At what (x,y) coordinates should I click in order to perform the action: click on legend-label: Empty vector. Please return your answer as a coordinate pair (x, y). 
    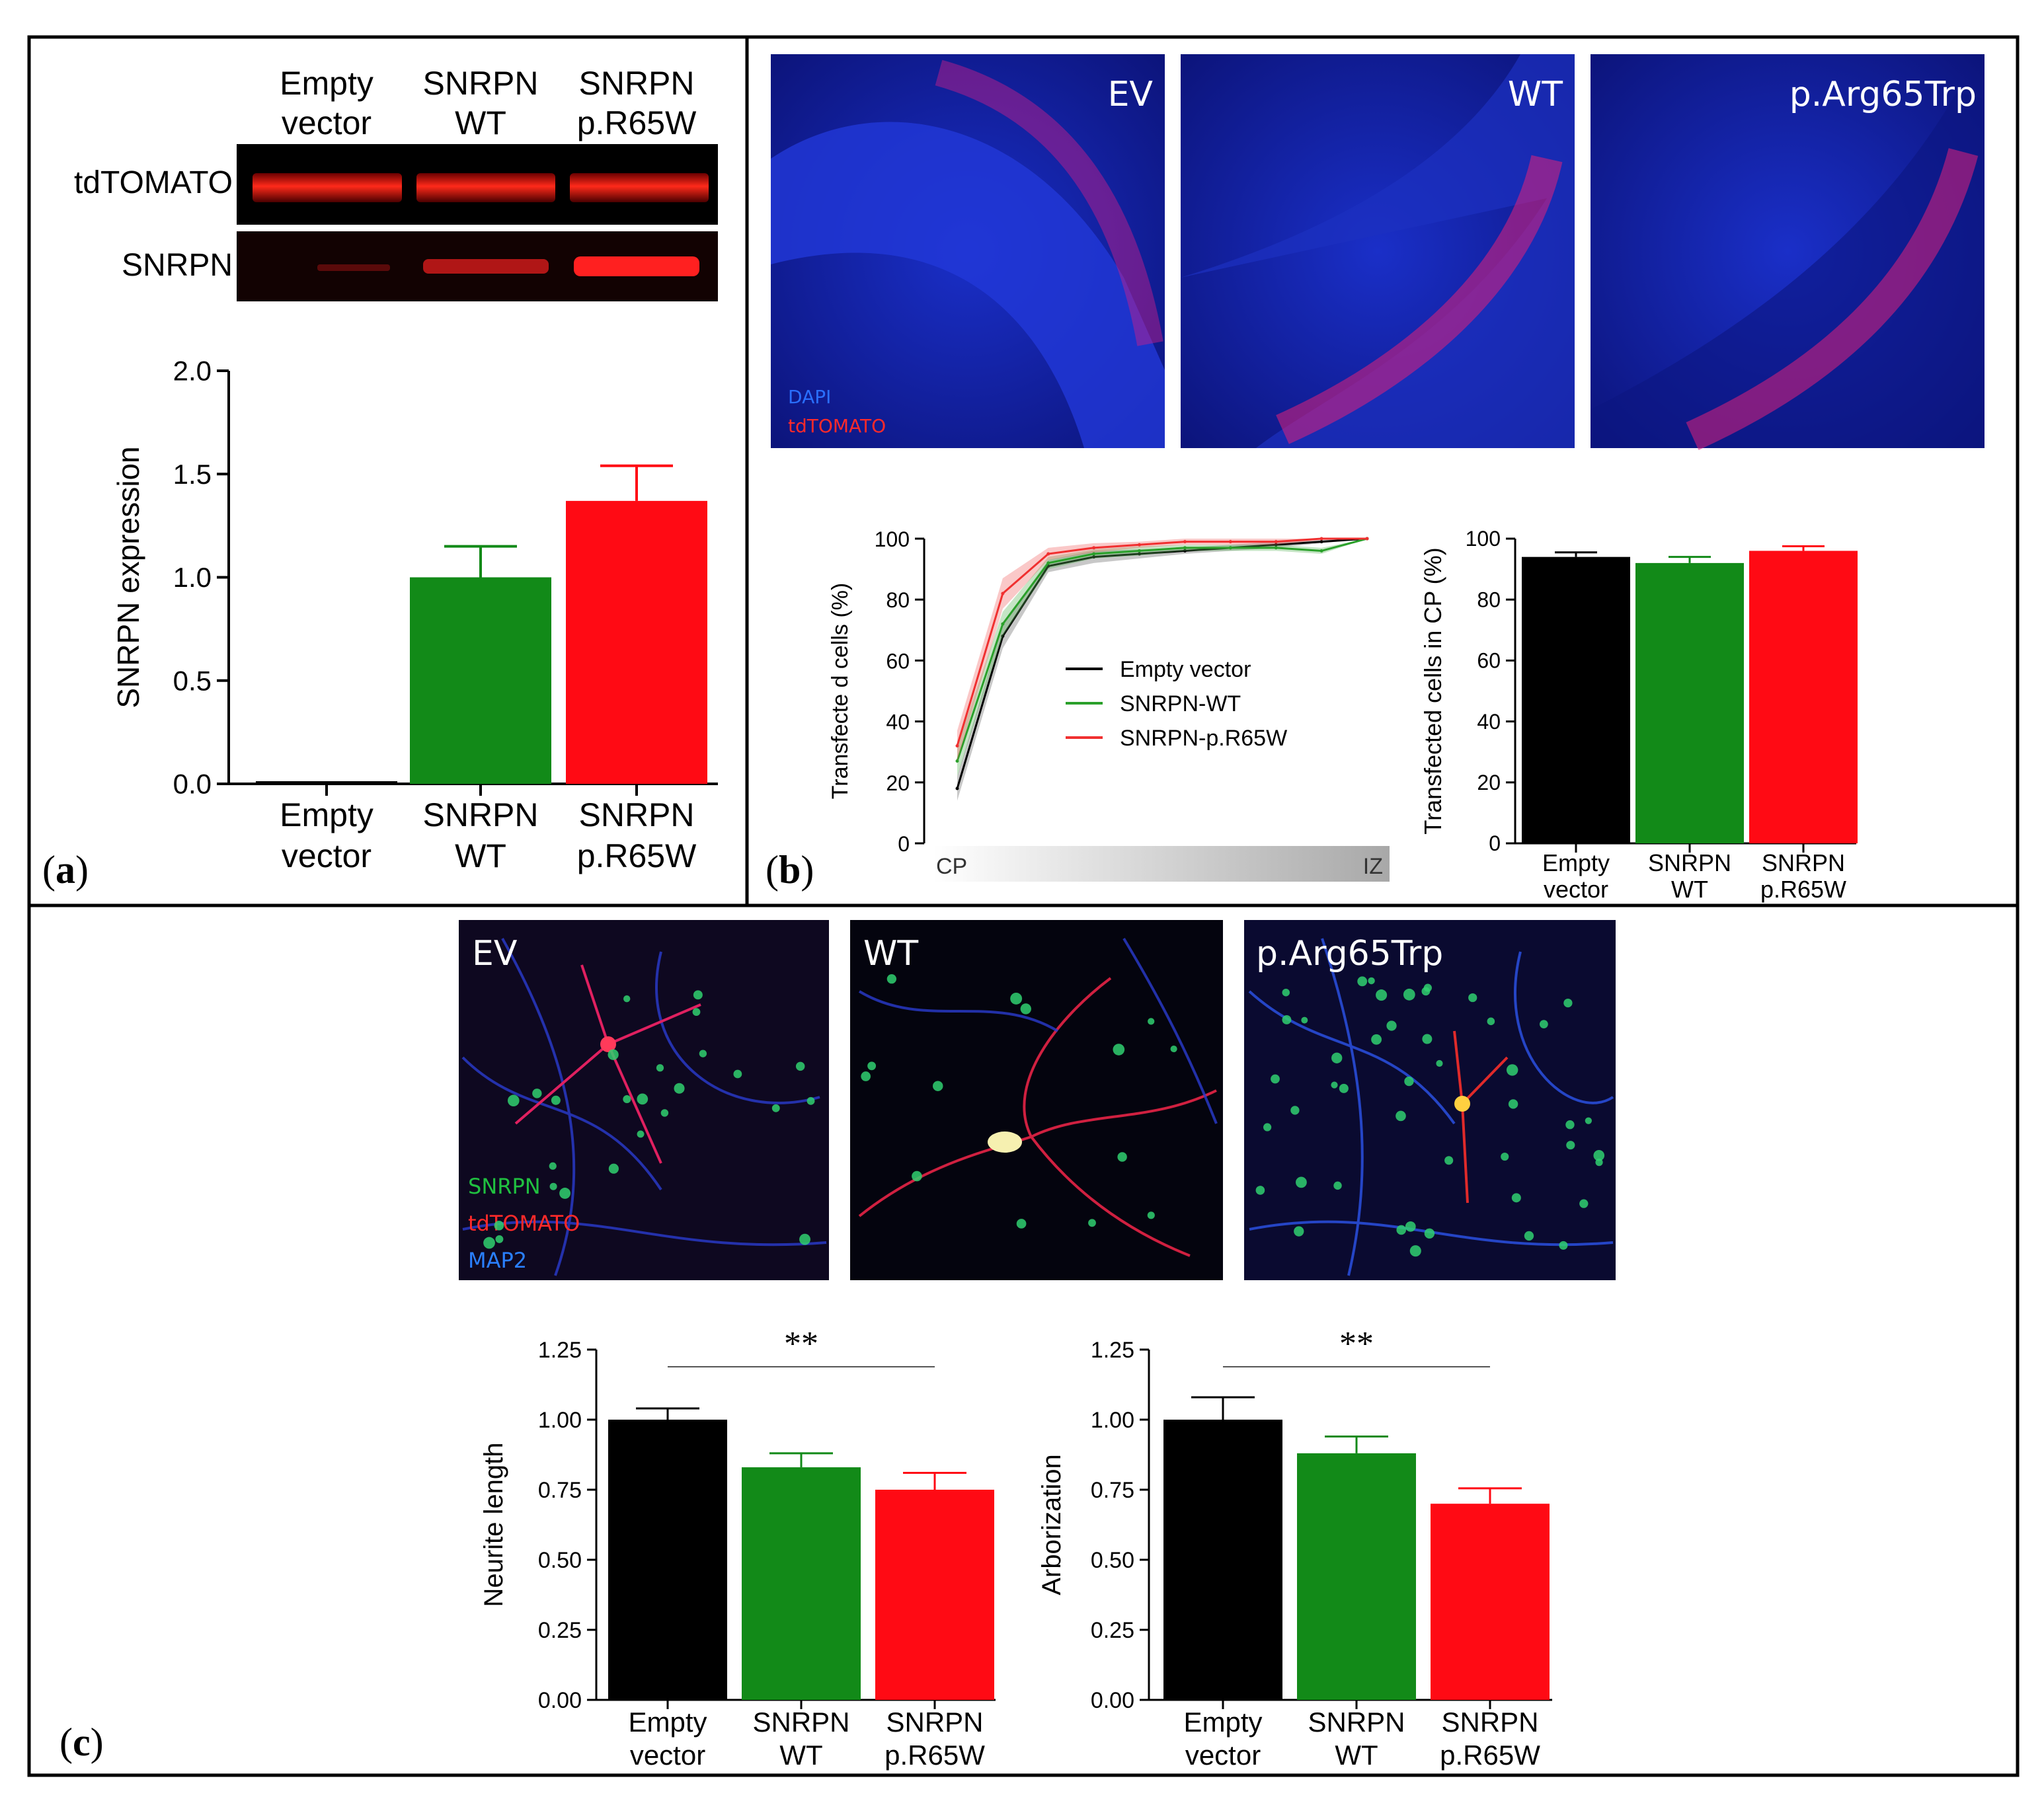
    Looking at the image, I should click on (1186, 669).